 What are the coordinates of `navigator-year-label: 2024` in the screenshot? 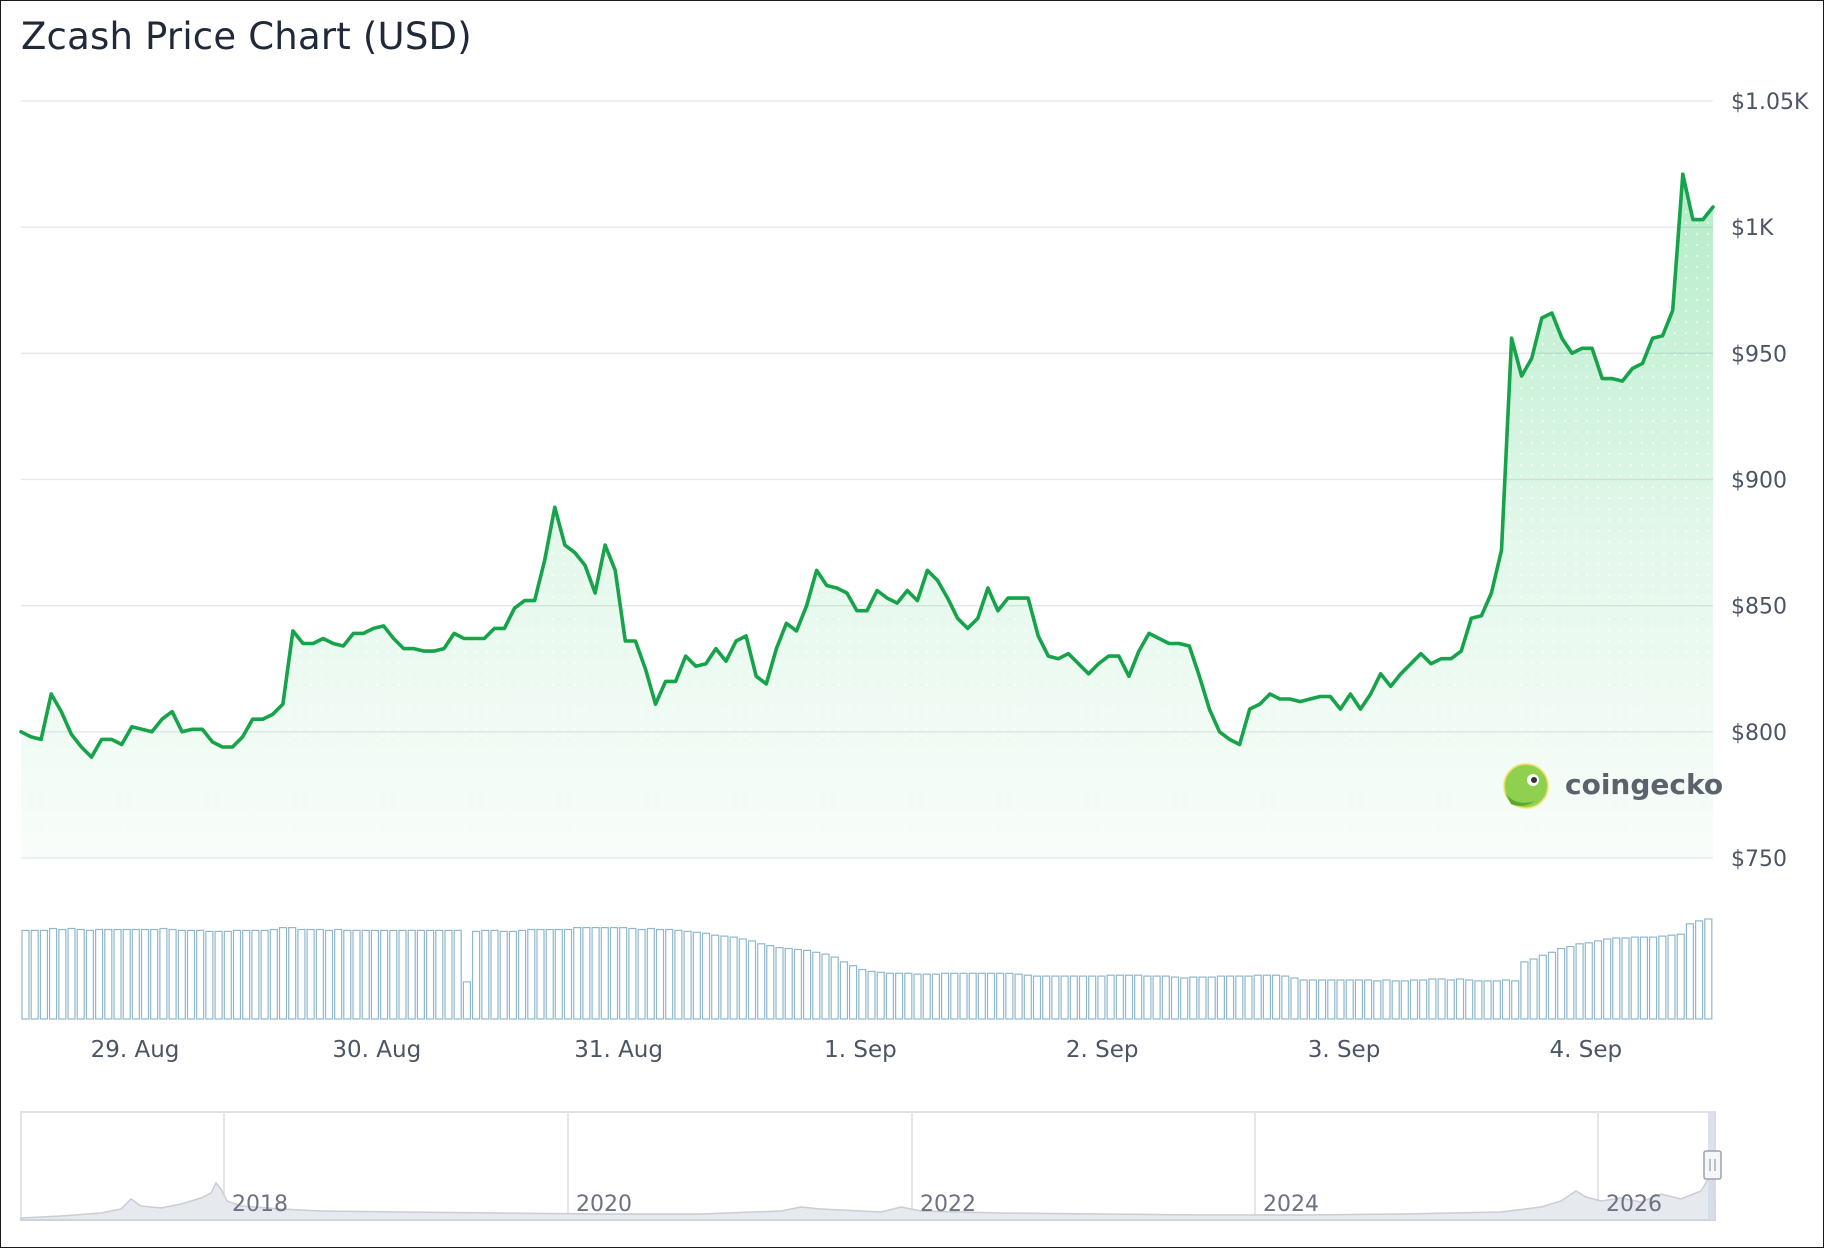 It's located at (1291, 1204).